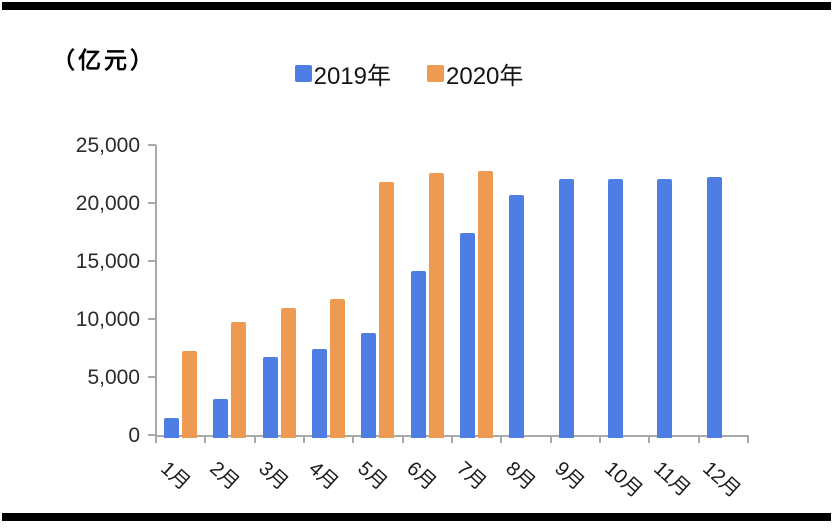 This screenshot has height=528, width=834. Describe the element at coordinates (566, 308) in the screenshot. I see `bar-2019年-9月` at that location.